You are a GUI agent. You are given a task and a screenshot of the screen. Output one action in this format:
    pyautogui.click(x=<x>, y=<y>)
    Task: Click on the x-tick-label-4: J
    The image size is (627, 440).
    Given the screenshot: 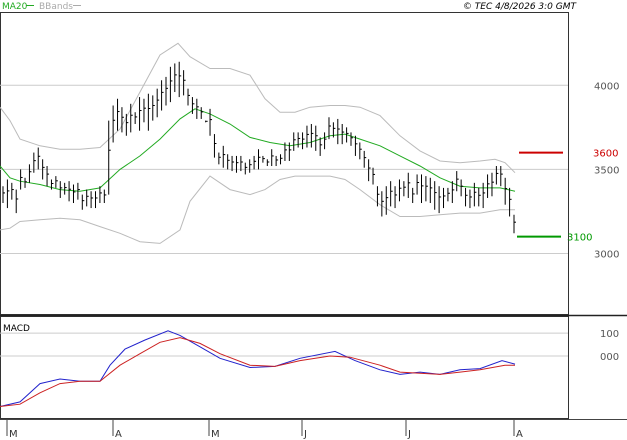 What is the action you would take?
    pyautogui.click(x=409, y=434)
    